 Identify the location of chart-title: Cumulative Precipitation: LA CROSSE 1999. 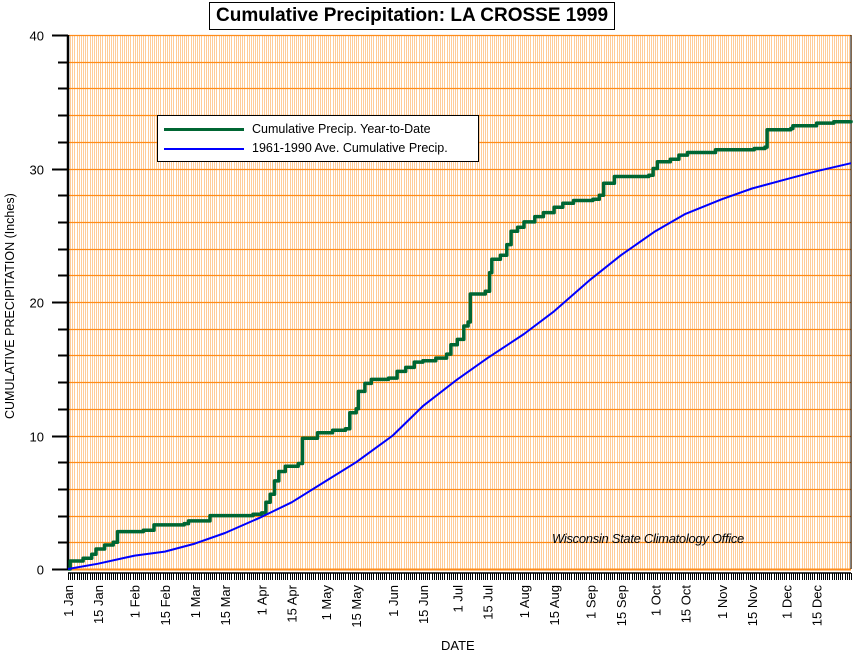
(412, 16).